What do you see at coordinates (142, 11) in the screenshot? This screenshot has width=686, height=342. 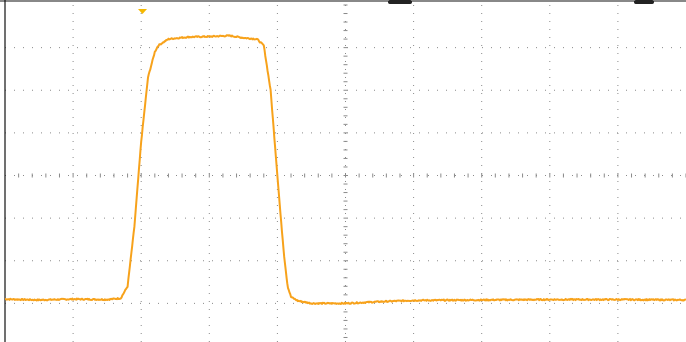 I see `trigger-position-marker` at bounding box center [142, 11].